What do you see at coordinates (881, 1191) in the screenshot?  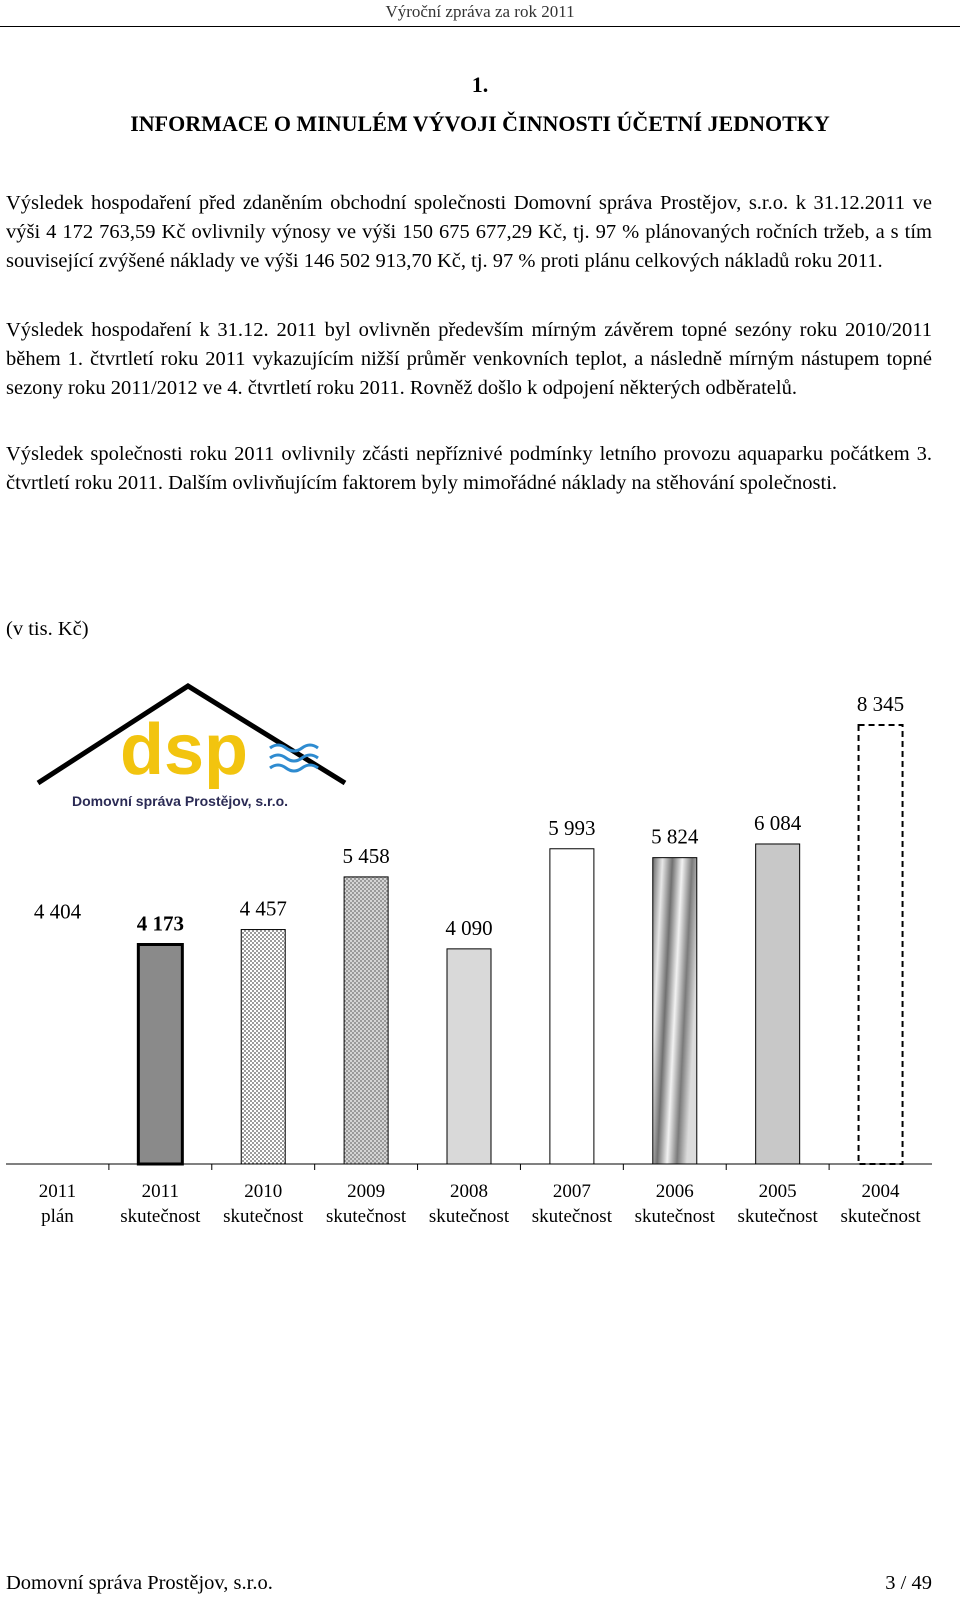 I see `category-label-8-0: 2004` at bounding box center [881, 1191].